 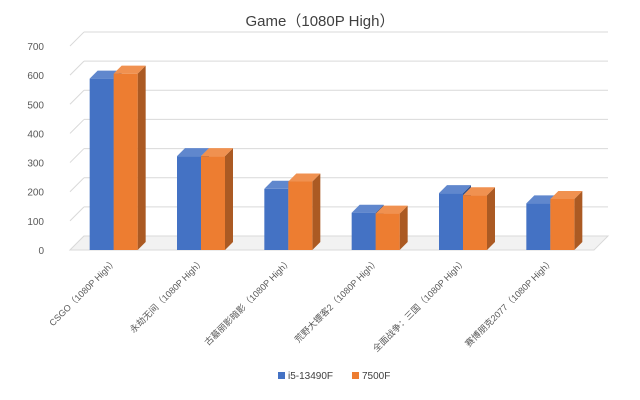 I want to click on legend-label: 7500F, so click(x=376, y=376).